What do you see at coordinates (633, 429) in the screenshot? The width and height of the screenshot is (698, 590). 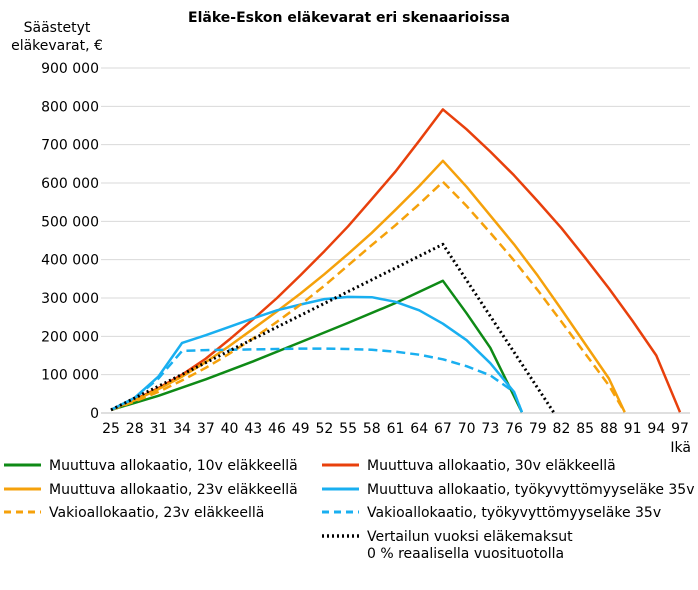 I see `x-tick-label: 91` at bounding box center [633, 429].